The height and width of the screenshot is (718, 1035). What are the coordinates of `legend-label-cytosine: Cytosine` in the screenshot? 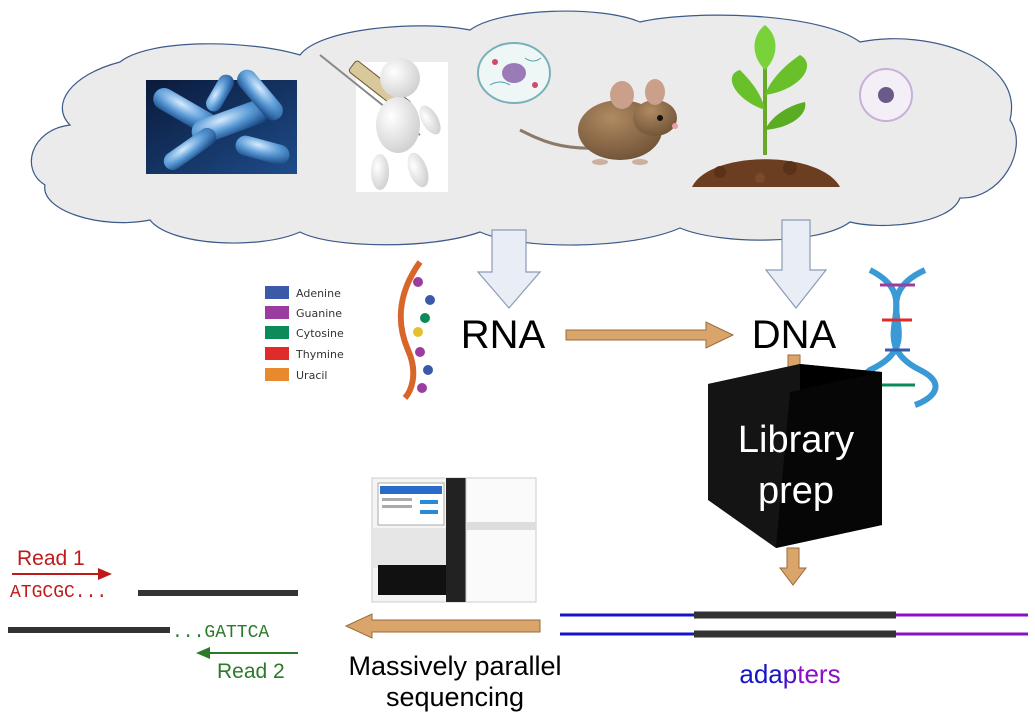 It's located at (320, 333).